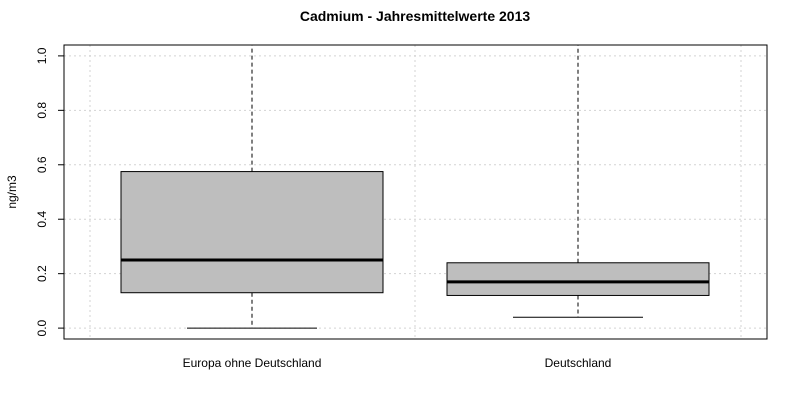  I want to click on y-tick-label: 0.4, so click(42, 219).